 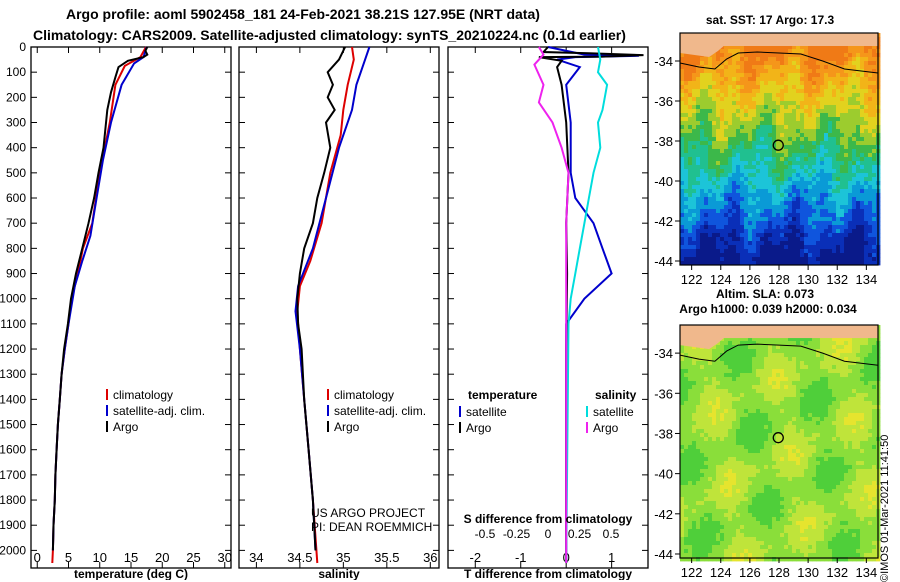 I want to click on depth-tick-label: 900, so click(x=16, y=274).